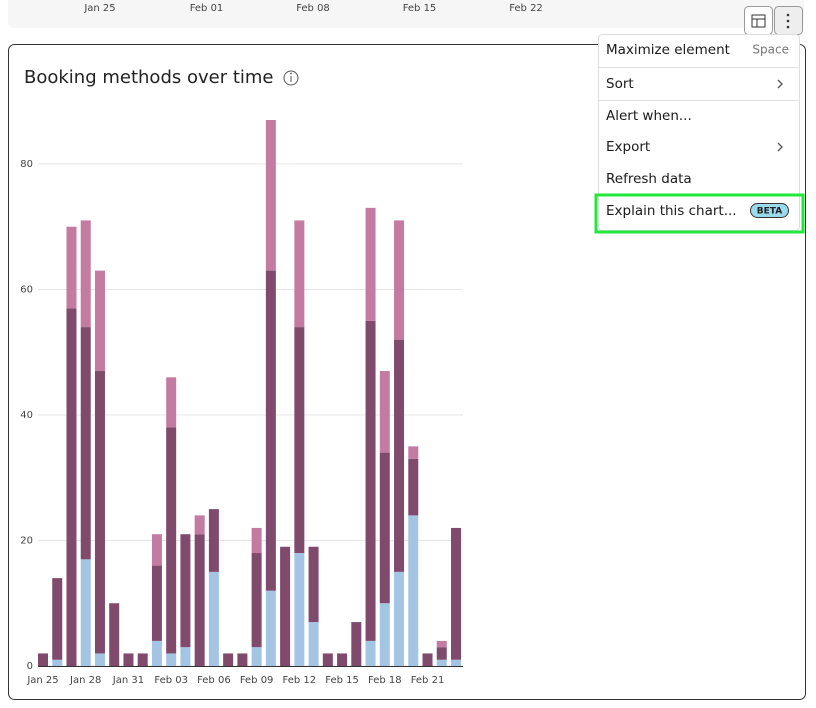  Describe the element at coordinates (628, 147) in the screenshot. I see `menu-item: Export` at that location.